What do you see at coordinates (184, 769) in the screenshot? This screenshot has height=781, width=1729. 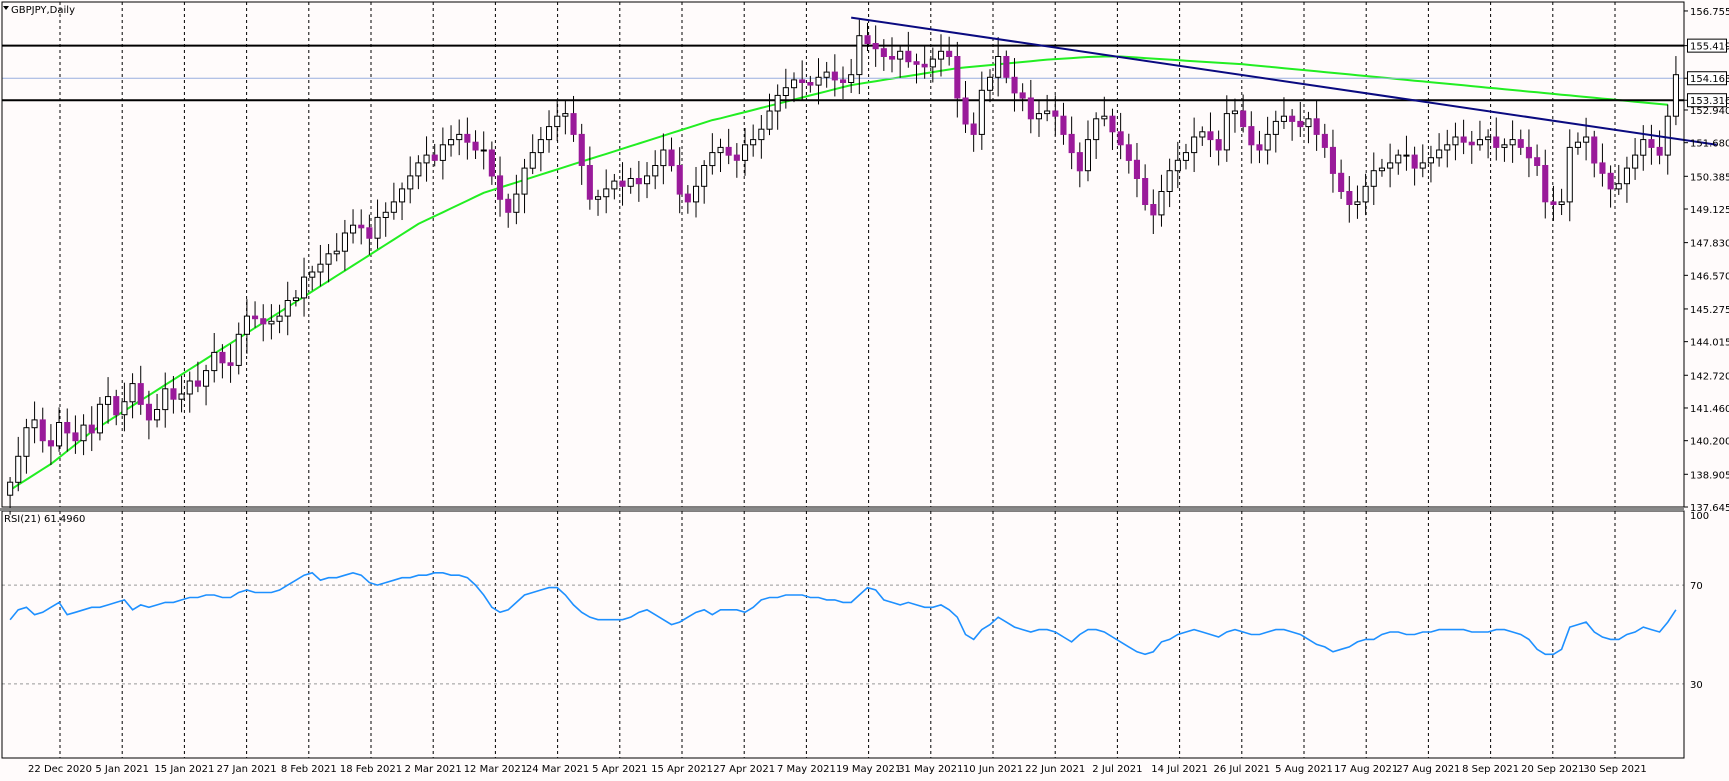 I see `x-tick-label: 15 Jan 2021` at bounding box center [184, 769].